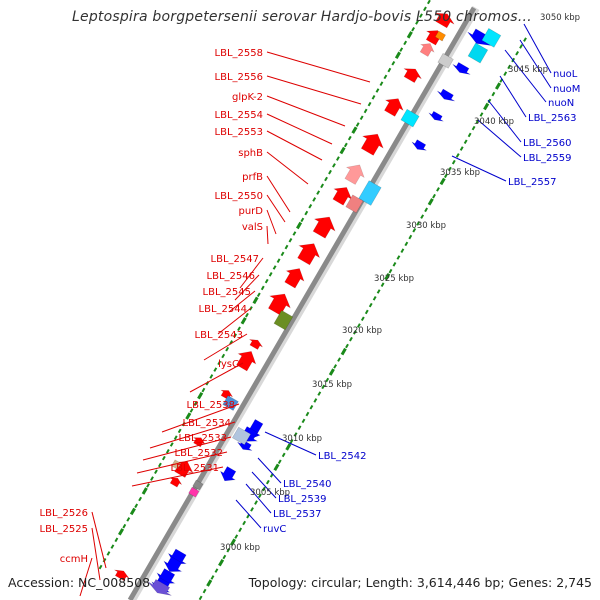 This screenshot has width=600, height=600. Describe the element at coordinates (239, 77) in the screenshot. I see `forward-gene-label: LBL_2556` at that location.